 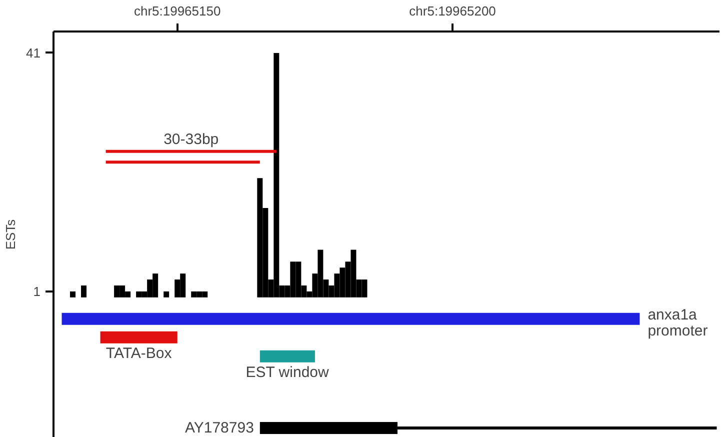 I want to click on y-tick-label: 41, so click(x=33, y=52).